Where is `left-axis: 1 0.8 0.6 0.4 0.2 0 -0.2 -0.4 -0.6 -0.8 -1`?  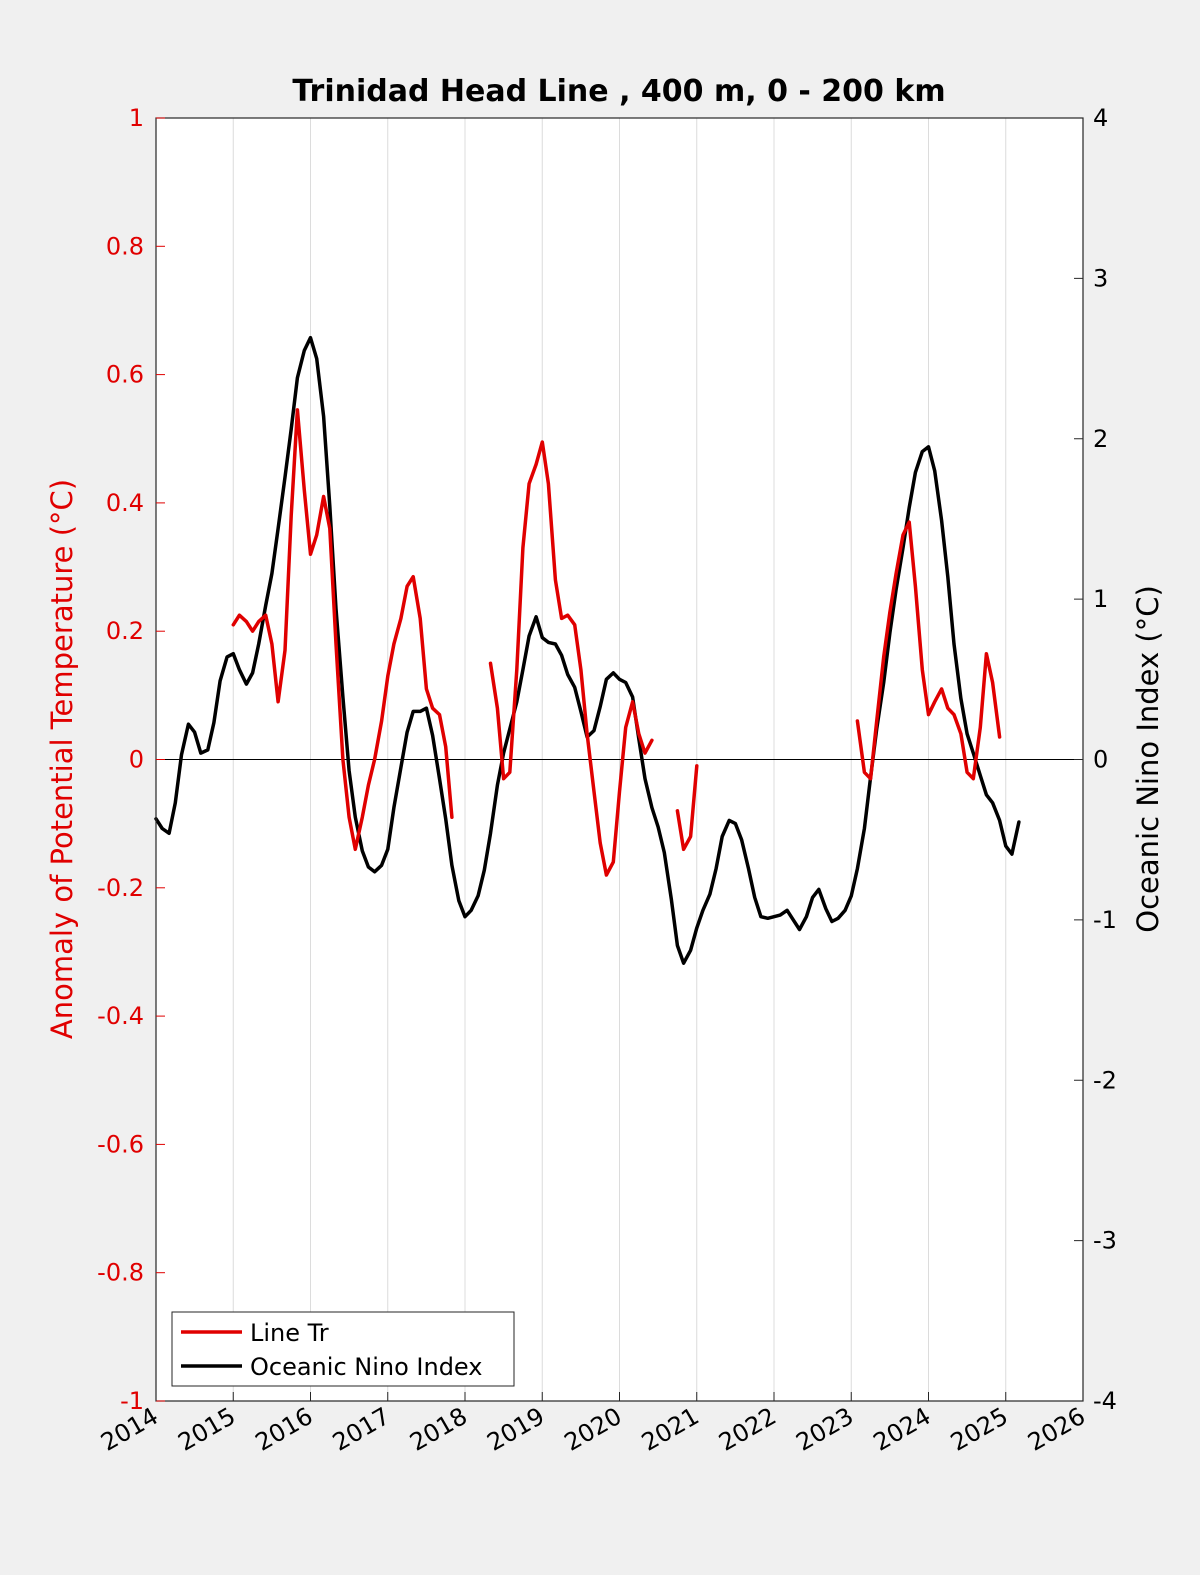
left-axis: 1 0.8 0.6 0.4 0.2 0 -0.2 -0.4 -0.6 -0.8 -1 is located at coordinates (131, 759).